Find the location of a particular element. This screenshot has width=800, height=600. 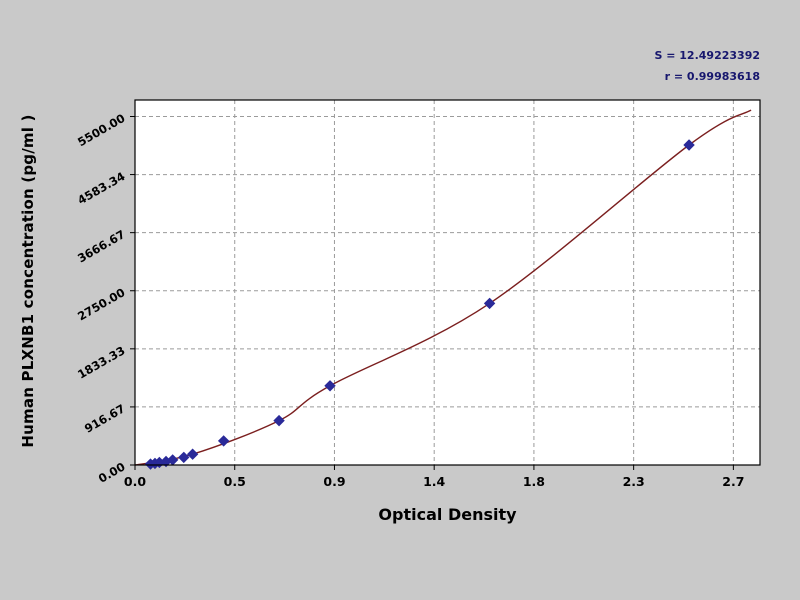

x-tick-label: 1.4 is located at coordinates (434, 481).